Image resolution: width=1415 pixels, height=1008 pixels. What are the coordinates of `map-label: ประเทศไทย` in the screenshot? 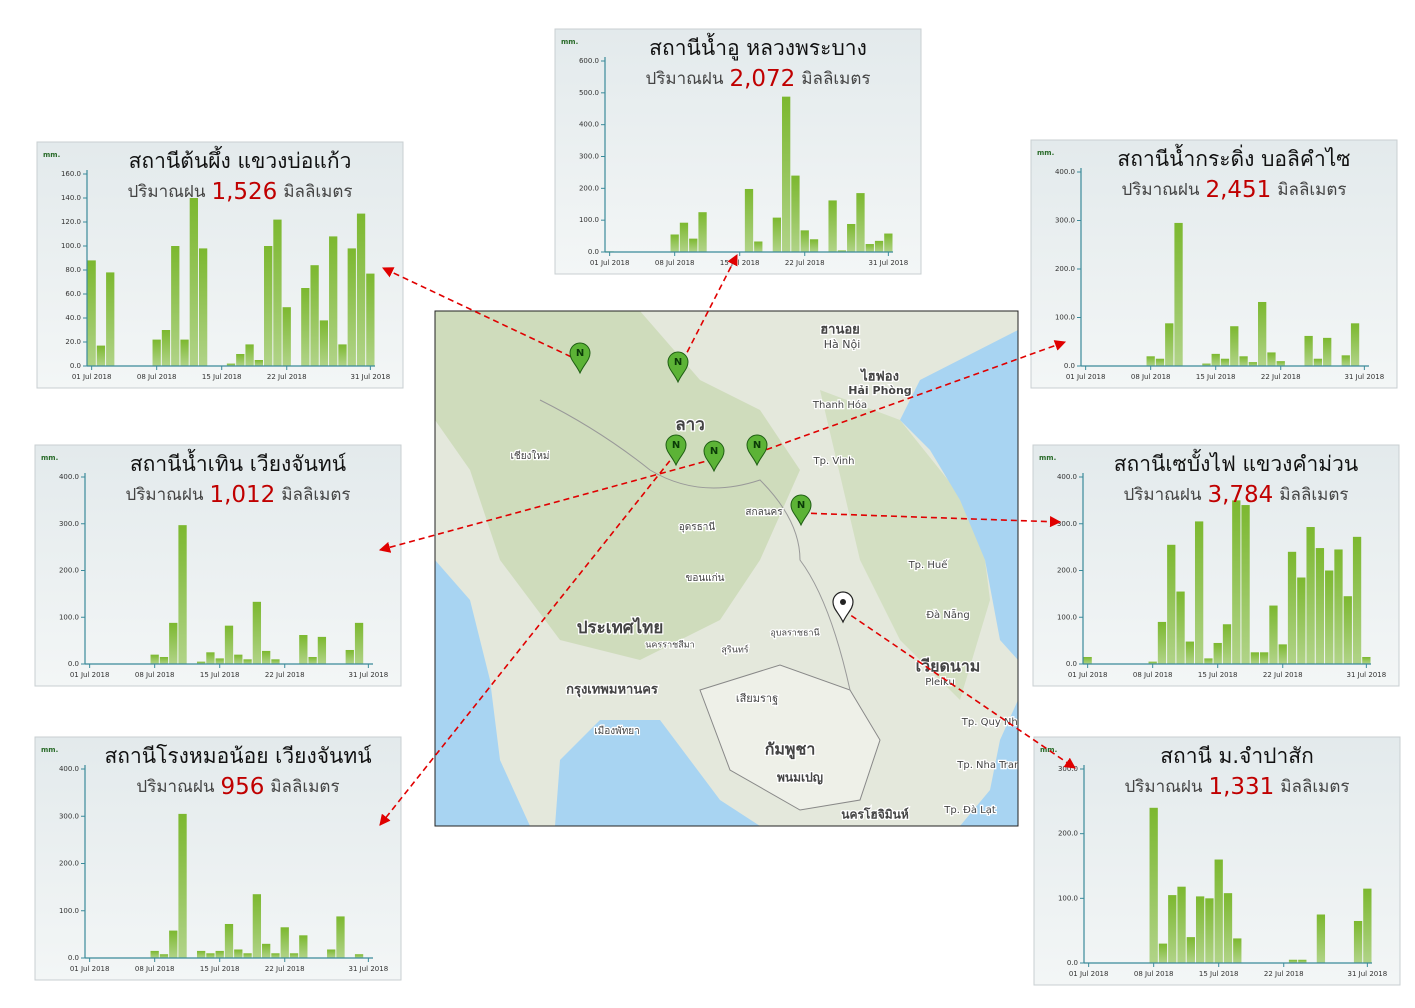 It's located at (620, 627).